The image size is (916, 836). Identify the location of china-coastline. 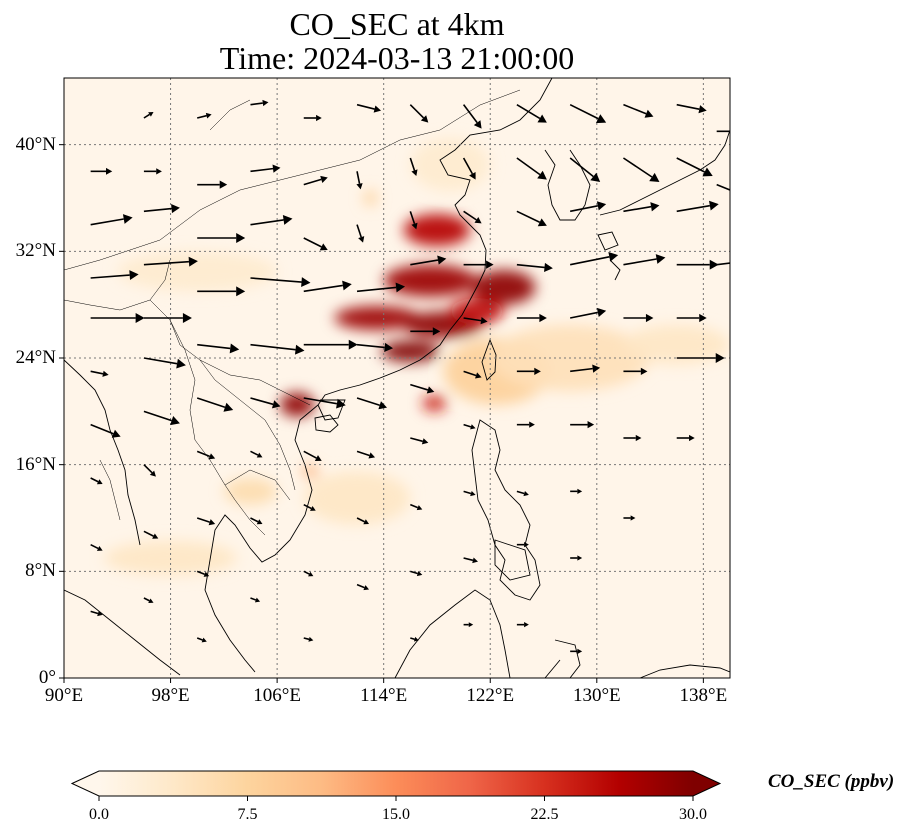
(435, 249).